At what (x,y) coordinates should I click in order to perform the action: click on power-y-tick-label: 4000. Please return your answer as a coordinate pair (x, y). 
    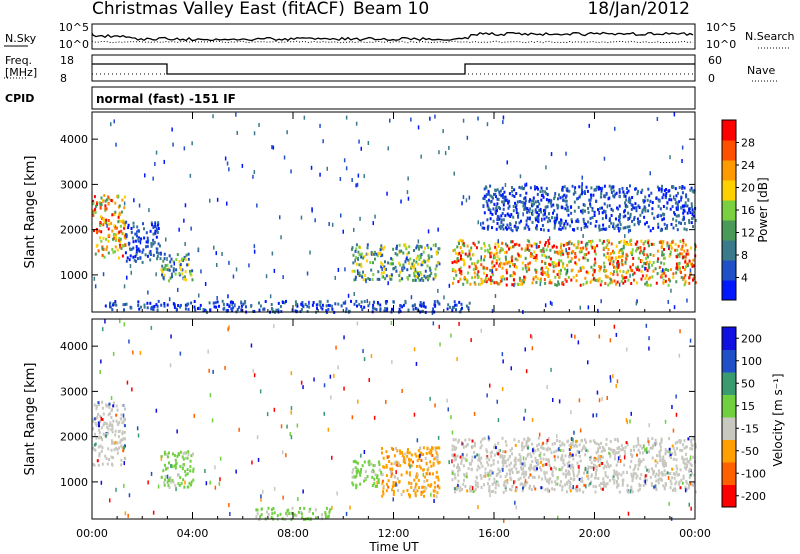
    Looking at the image, I should click on (74, 139).